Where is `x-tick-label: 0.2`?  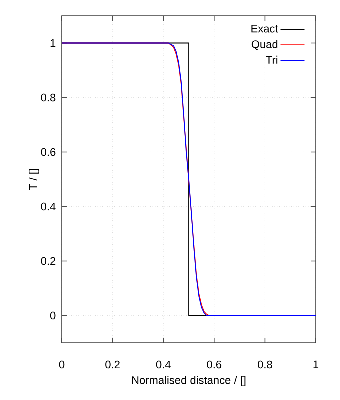 x-tick-label: 0.2 is located at coordinates (113, 364).